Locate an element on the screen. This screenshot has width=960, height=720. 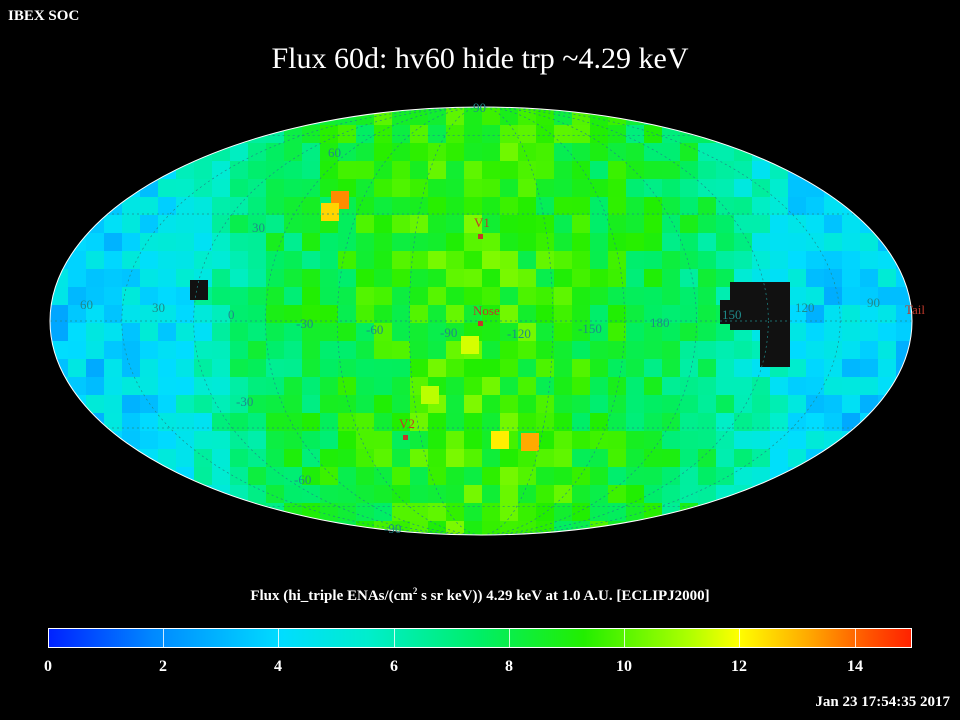
lat-label-60: 60 is located at coordinates (334, 152).